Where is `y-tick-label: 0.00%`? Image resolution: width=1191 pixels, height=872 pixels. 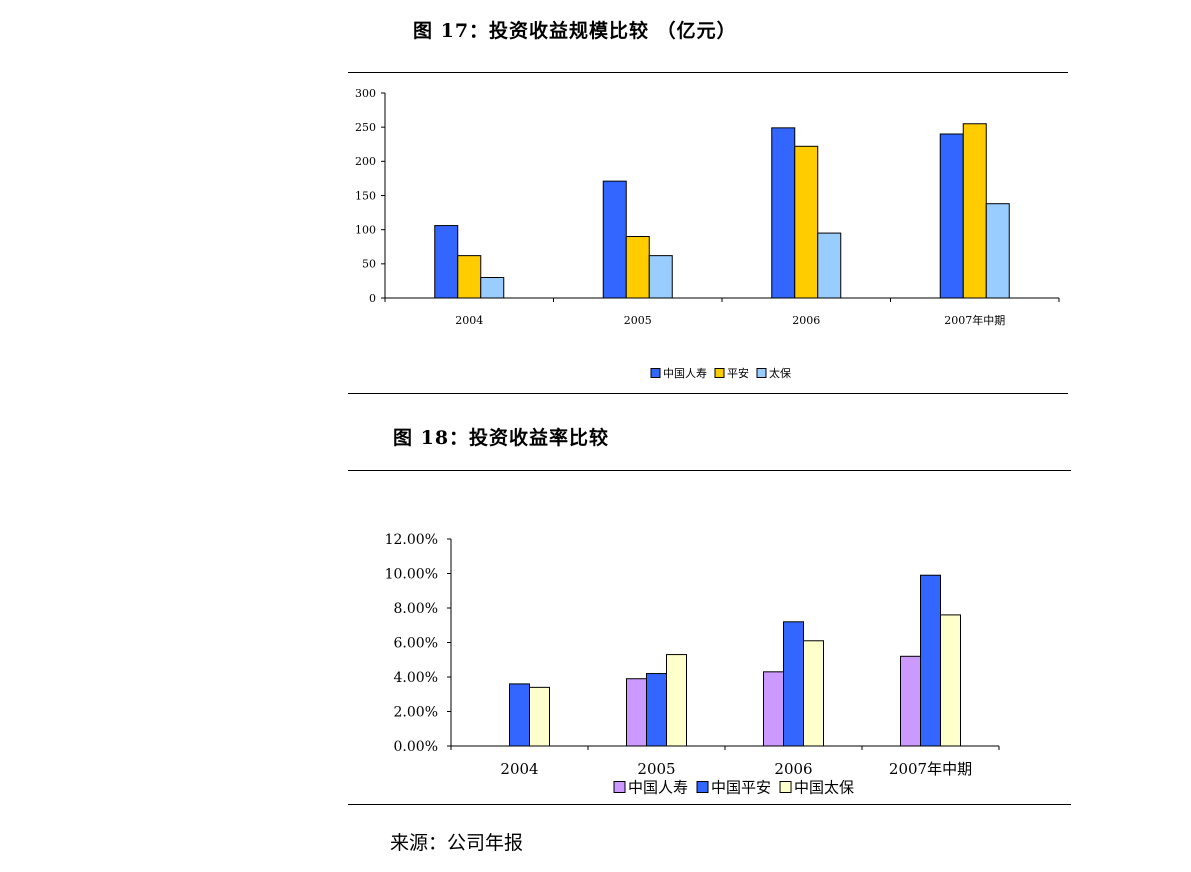
y-tick-label: 0.00% is located at coordinates (416, 747).